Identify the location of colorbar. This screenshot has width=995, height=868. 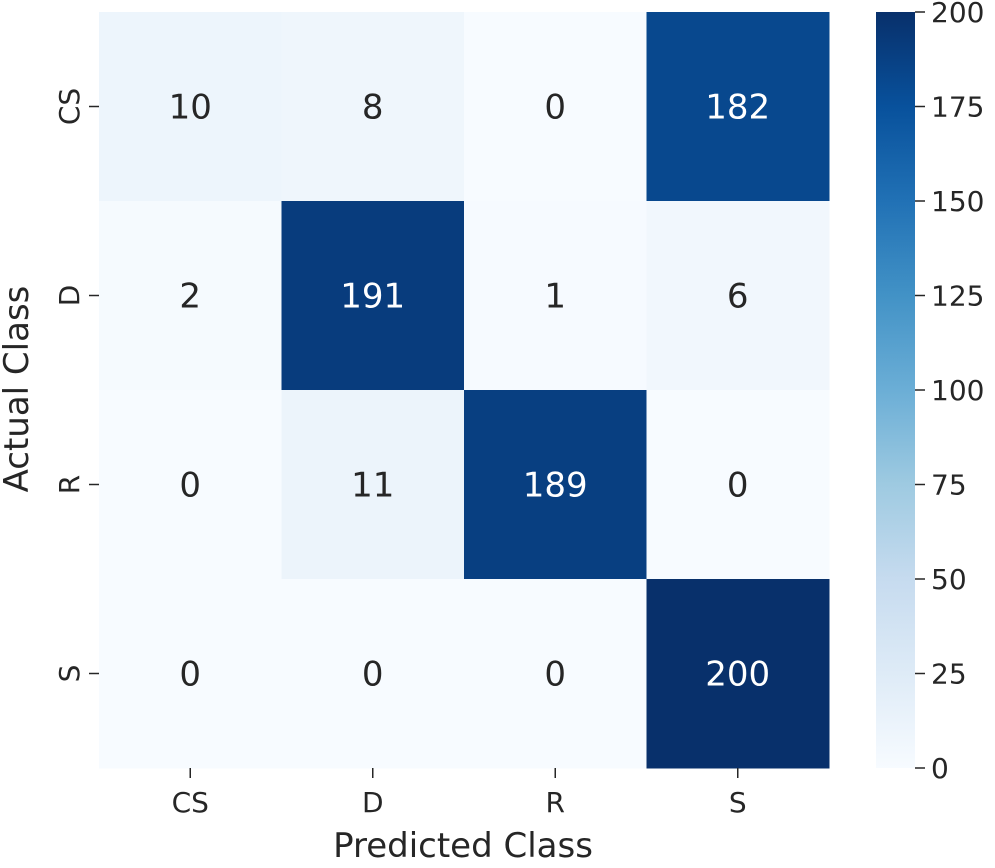
(895, 390).